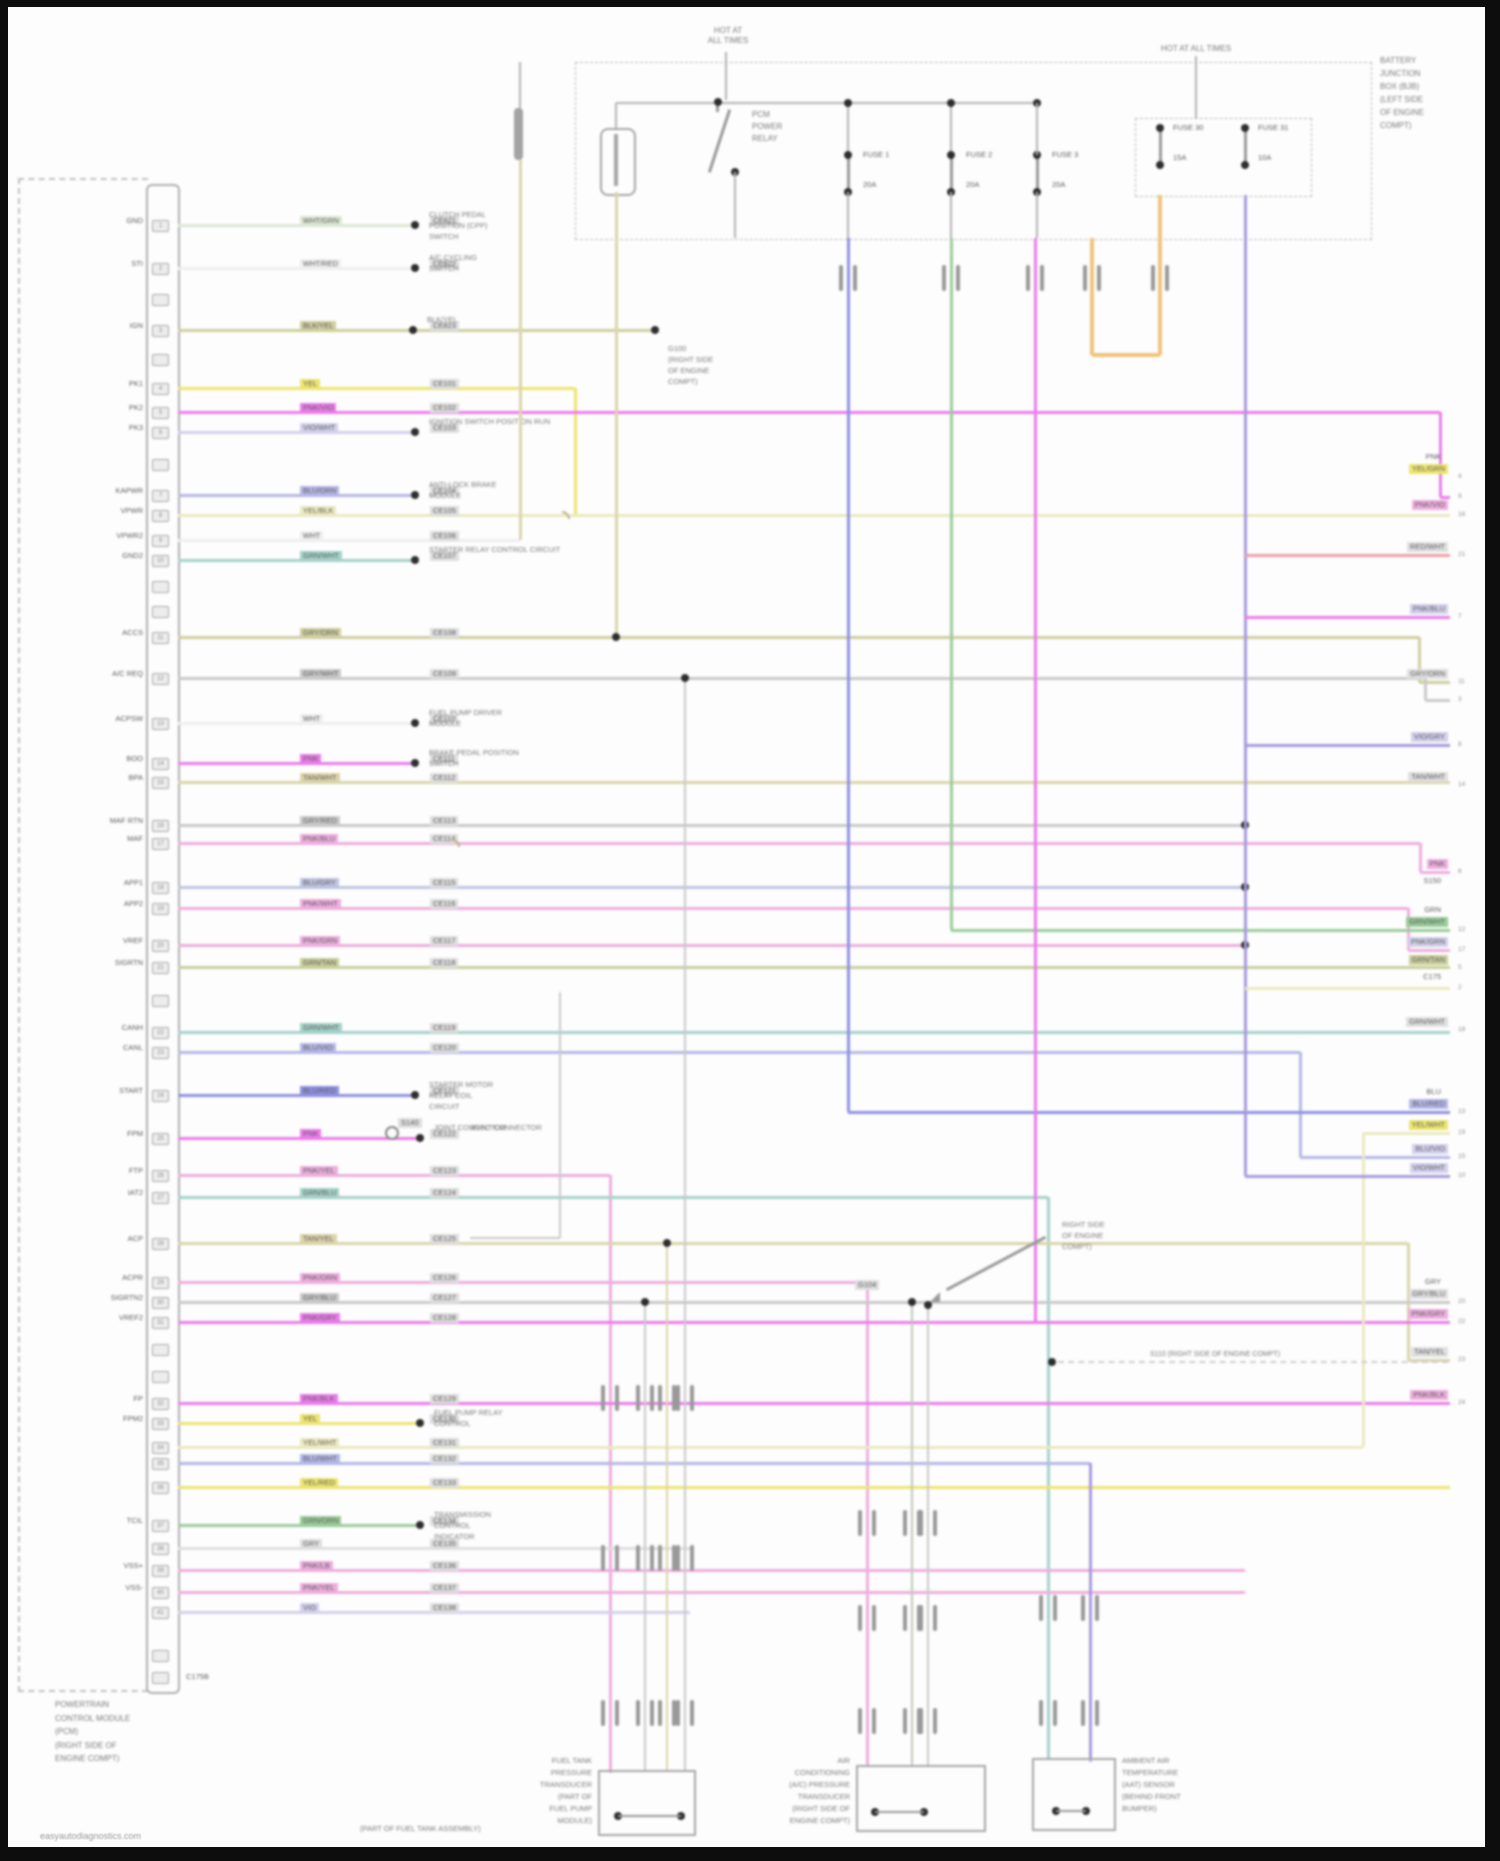 The image size is (1500, 1861). Describe the element at coordinates (454, 1536) in the screenshot. I see `component-label: INDICATOR` at that location.